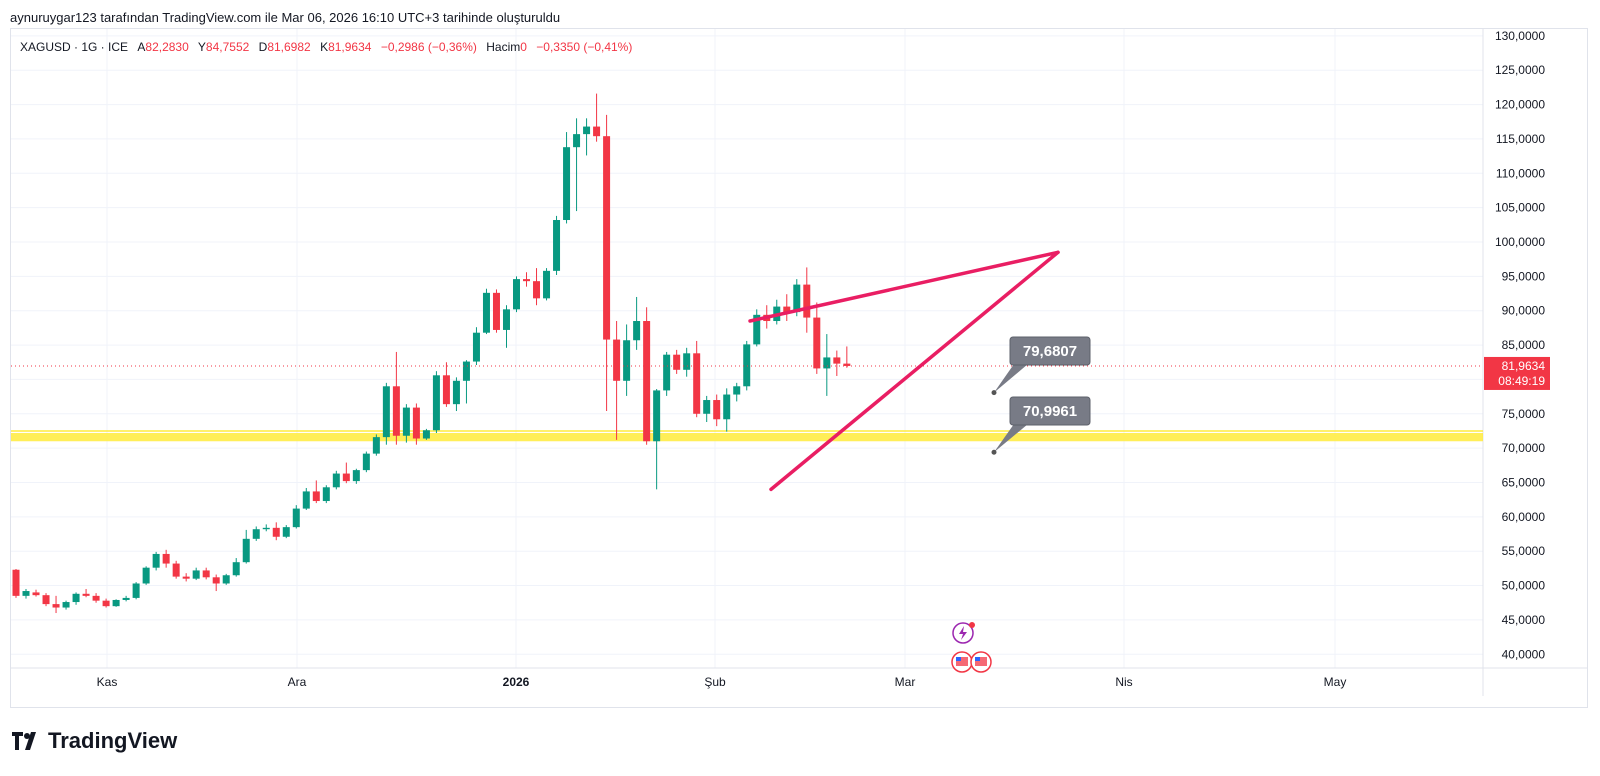  What do you see at coordinates (94, 741) in the screenshot?
I see `tradingview-logo: TradingView` at bounding box center [94, 741].